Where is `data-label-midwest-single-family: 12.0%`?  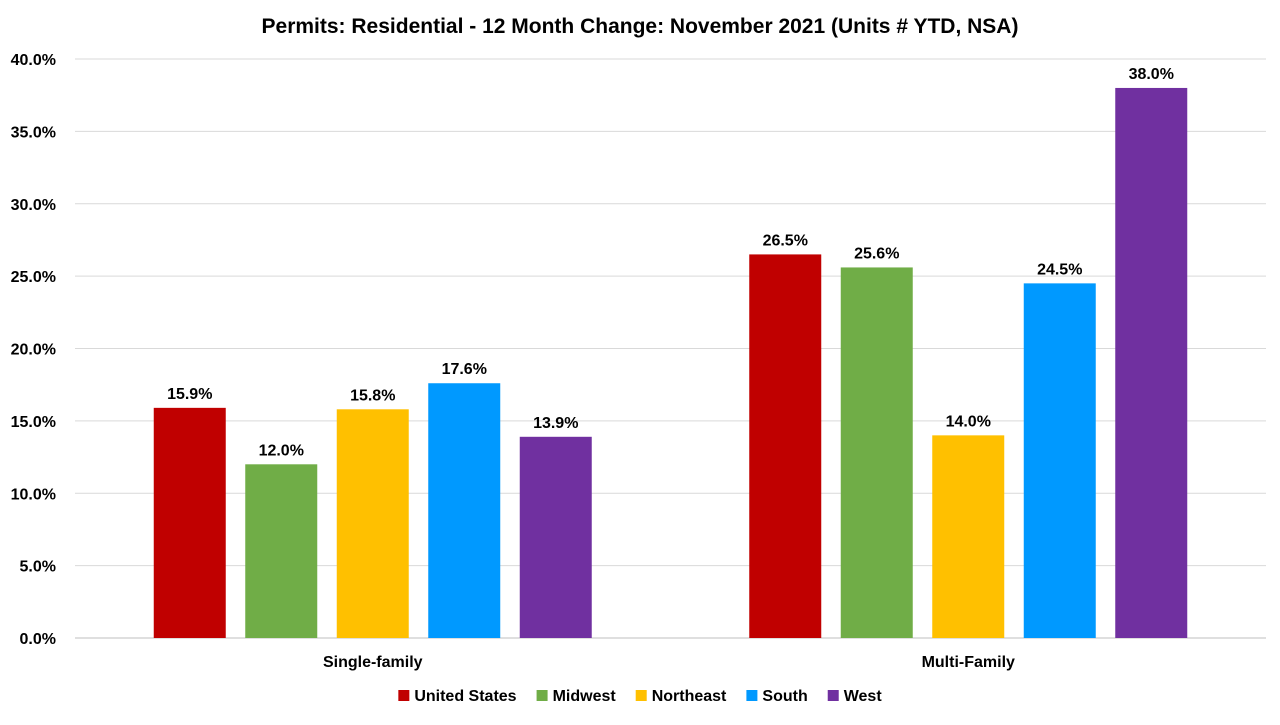 data-label-midwest-single-family: 12.0% is located at coordinates (281, 450).